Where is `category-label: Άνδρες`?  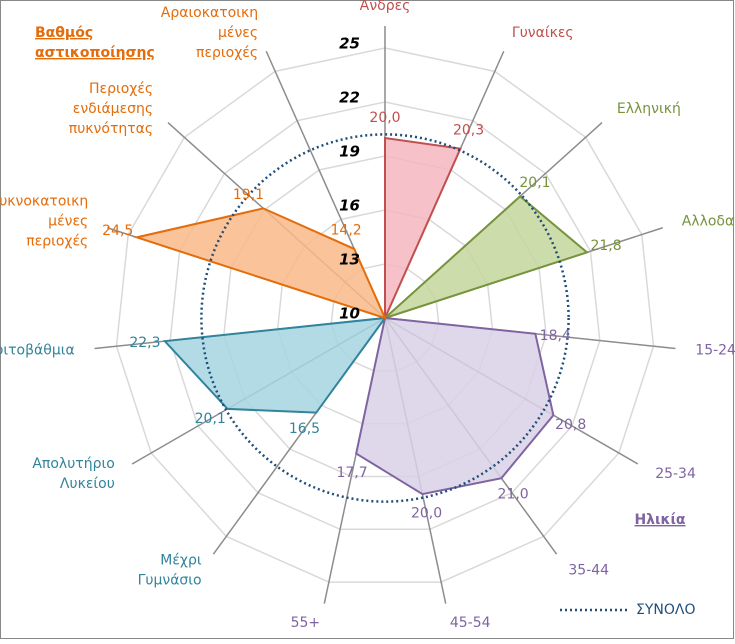
category-label: Άνδρες is located at coordinates (385, 7).